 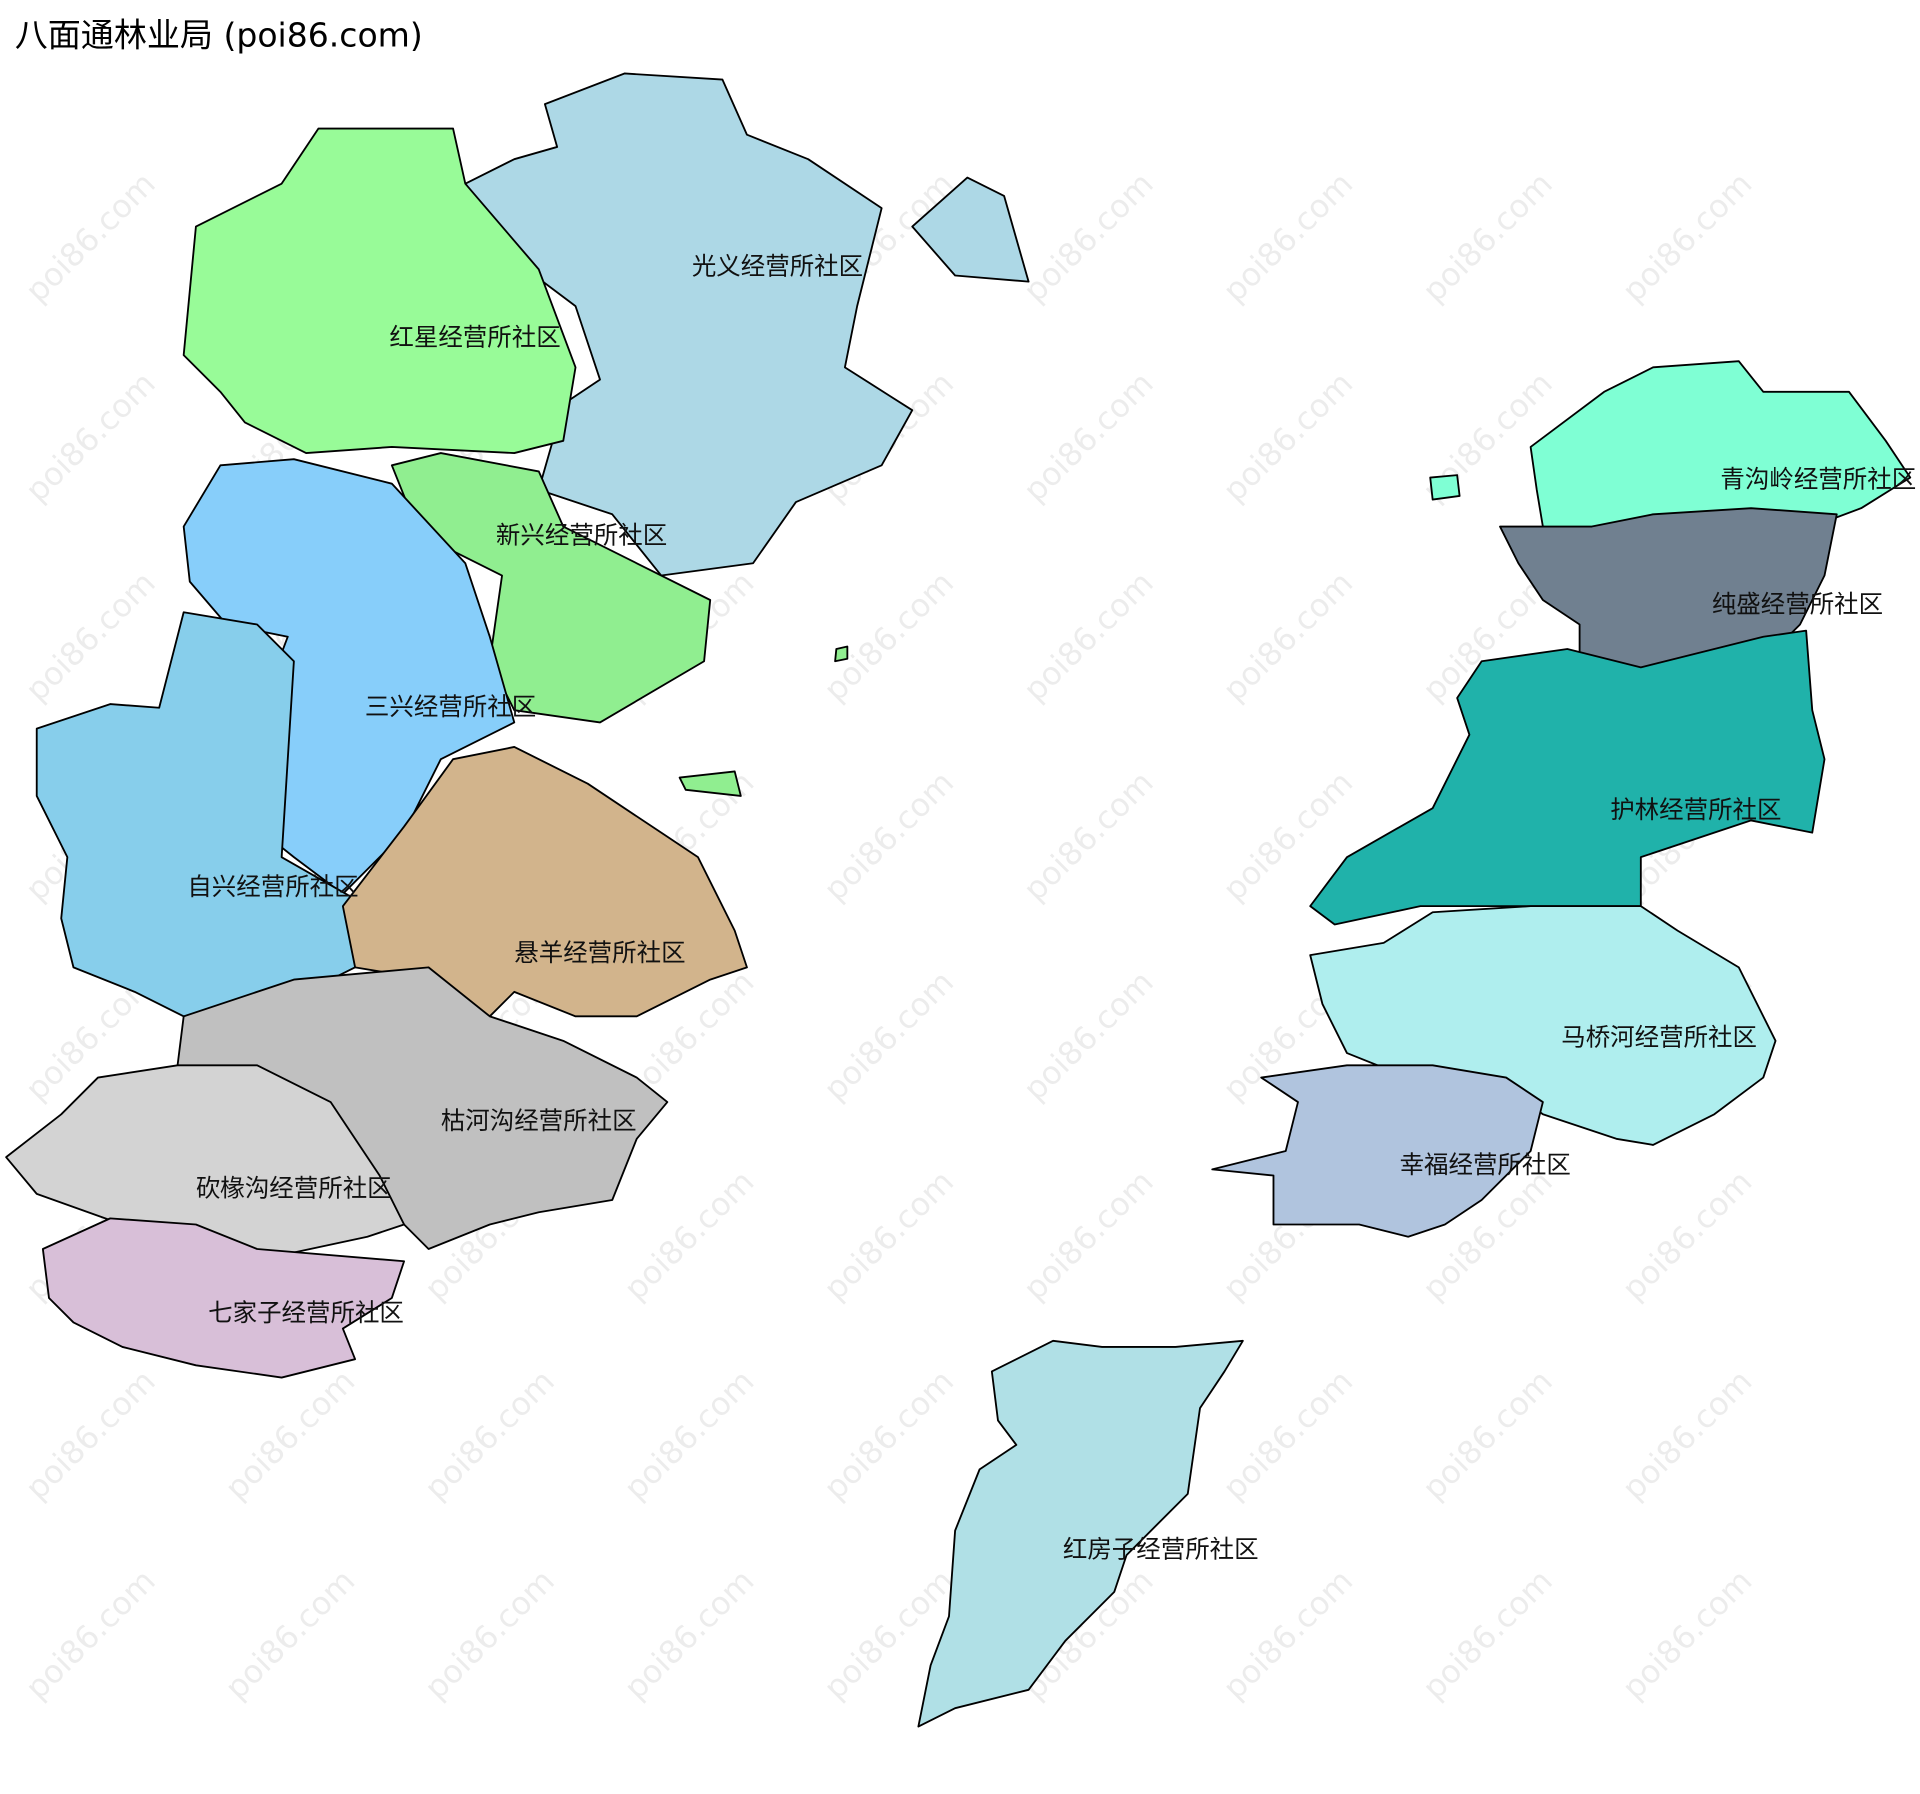 I want to click on region-label: 新兴经营所社区, so click(x=581, y=535).